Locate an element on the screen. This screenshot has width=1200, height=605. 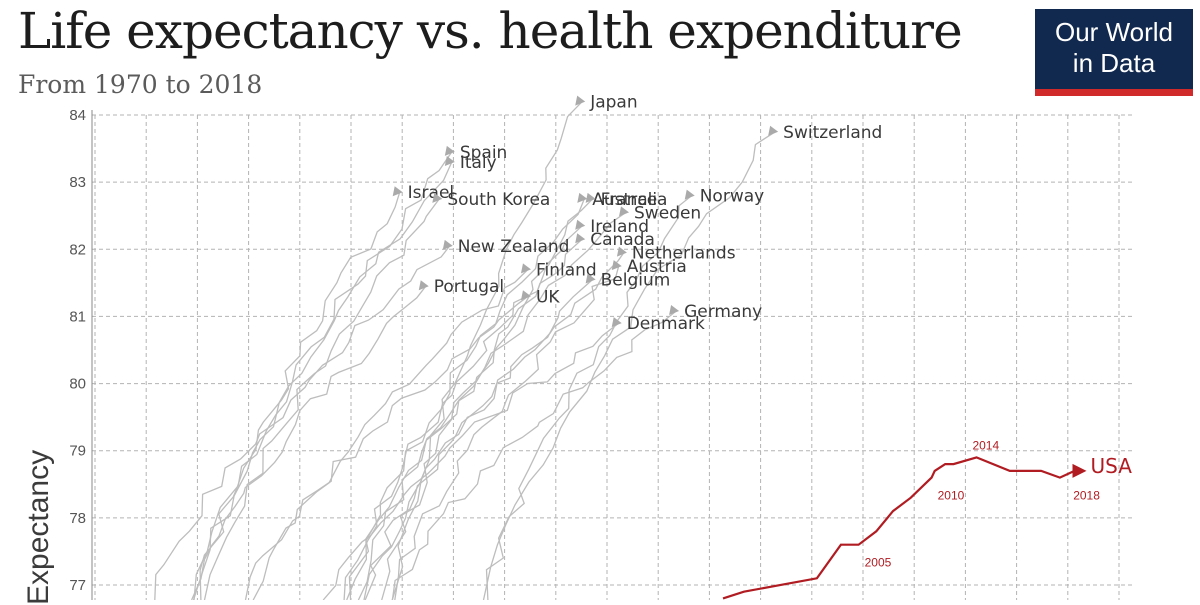
logo-line-1: Our World is located at coordinates (1114, 32).